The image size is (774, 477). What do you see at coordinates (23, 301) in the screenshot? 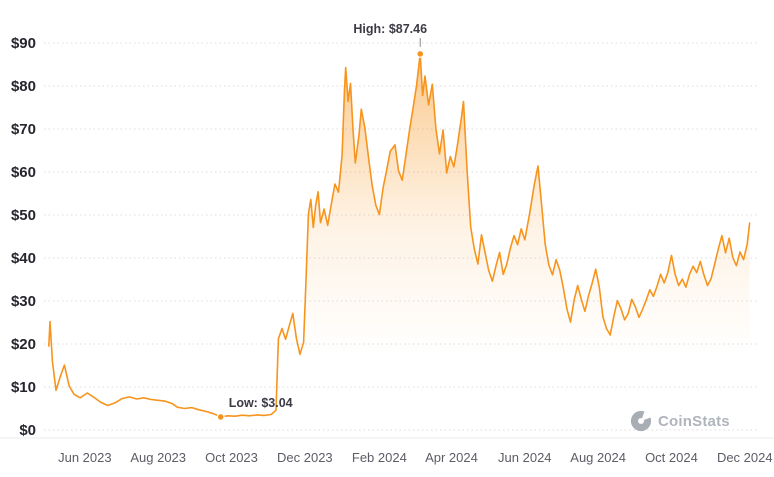
I see `y-axis-label: $30` at bounding box center [23, 301].